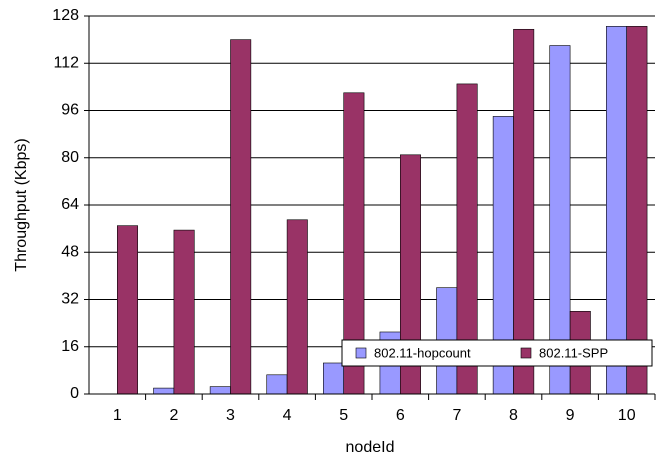  What do you see at coordinates (230, 415) in the screenshot?
I see `x-tick-label: 3` at bounding box center [230, 415].